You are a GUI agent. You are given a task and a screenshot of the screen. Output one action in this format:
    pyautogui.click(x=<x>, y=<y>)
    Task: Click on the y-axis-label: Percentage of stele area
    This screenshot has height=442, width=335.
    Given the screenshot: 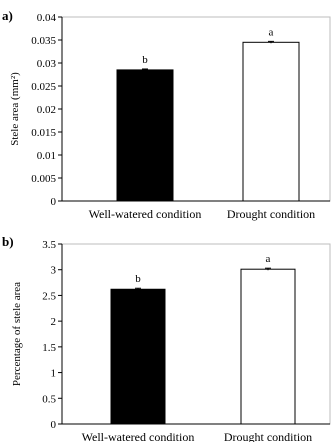 What is the action you would take?
    pyautogui.click(x=17, y=334)
    